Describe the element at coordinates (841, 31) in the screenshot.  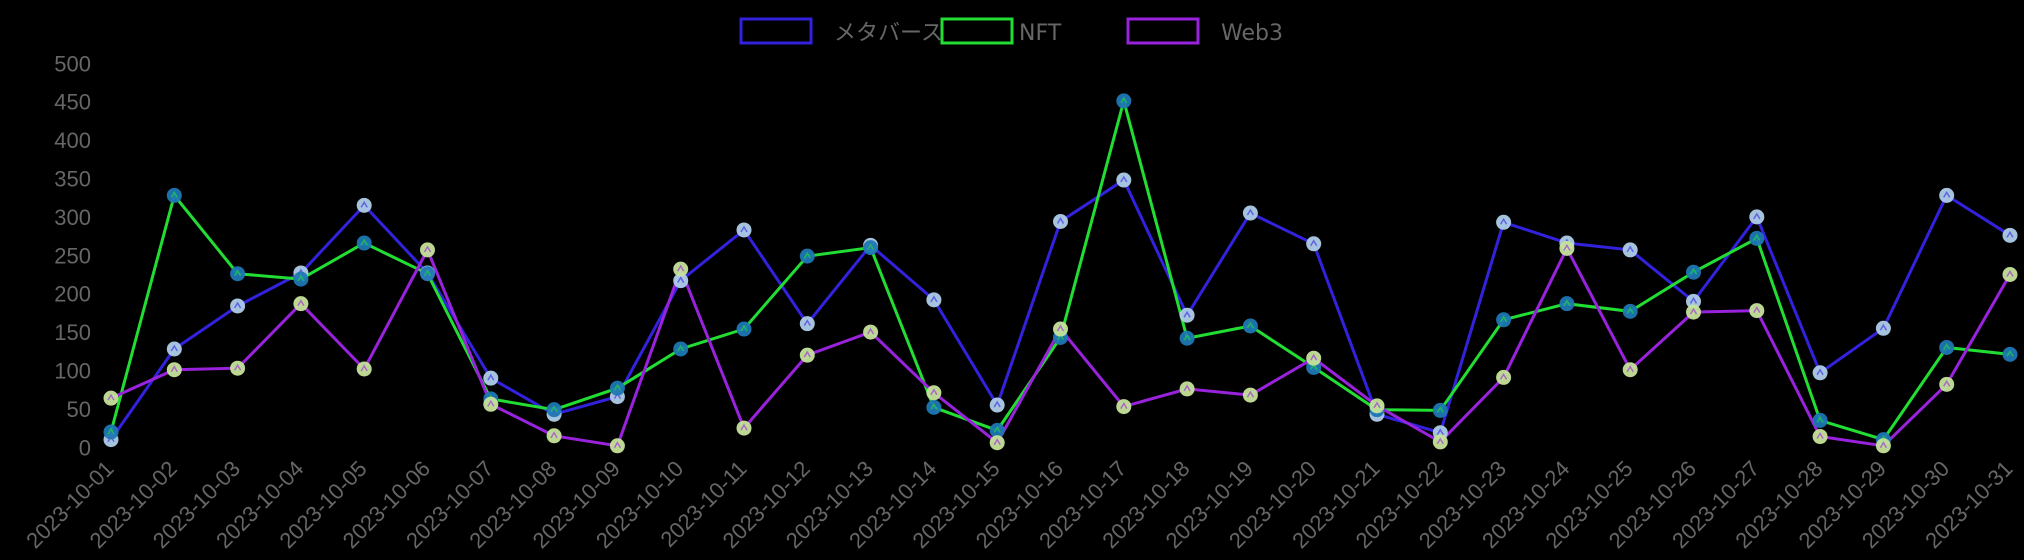
I see `legend-item-0: メタバース` at that location.